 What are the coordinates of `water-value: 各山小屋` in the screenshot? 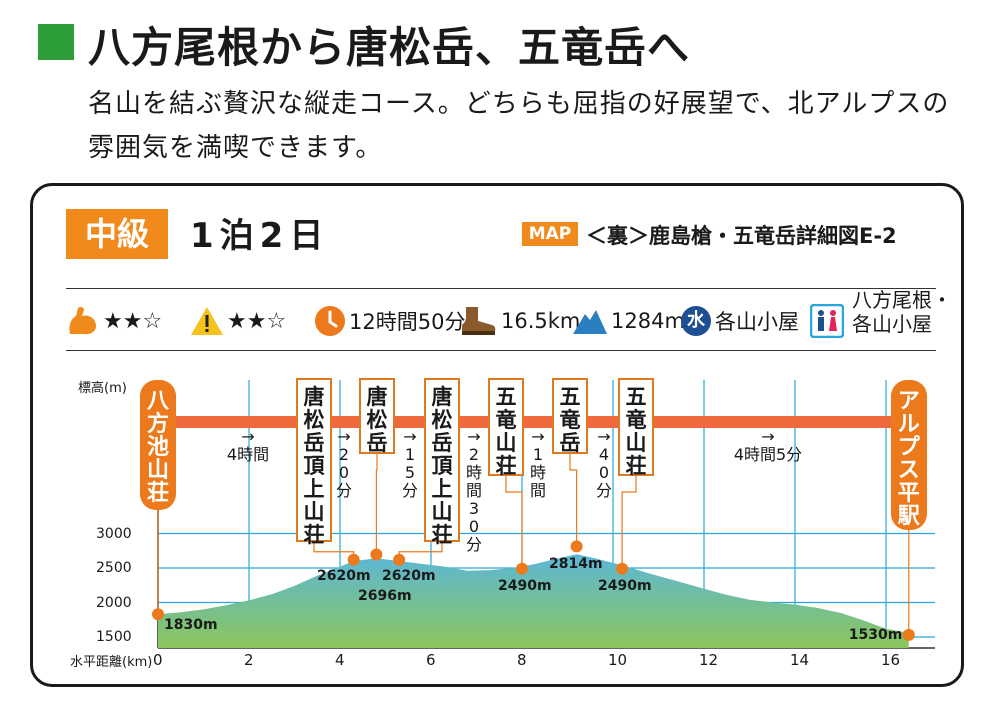 It's located at (757, 322).